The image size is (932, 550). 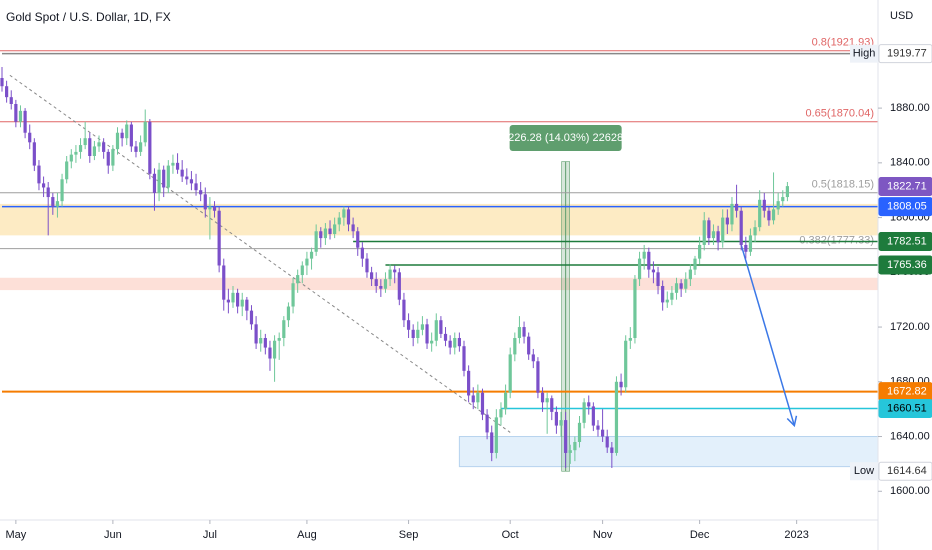 What do you see at coordinates (907, 408) in the screenshot?
I see `price-badge-label: 1660.51` at bounding box center [907, 408].